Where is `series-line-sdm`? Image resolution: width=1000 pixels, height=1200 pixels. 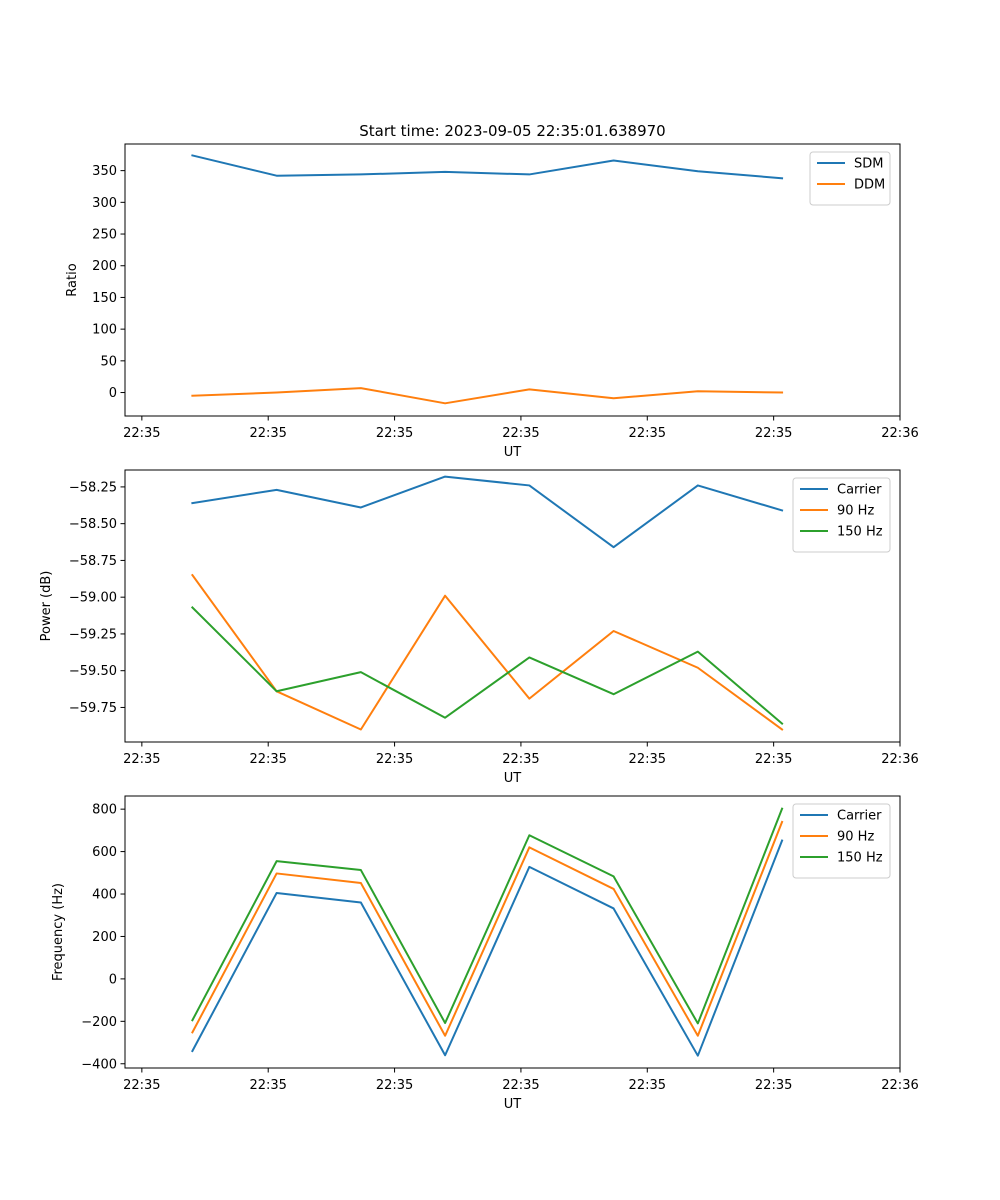
series-line-sdm is located at coordinates (487, 167).